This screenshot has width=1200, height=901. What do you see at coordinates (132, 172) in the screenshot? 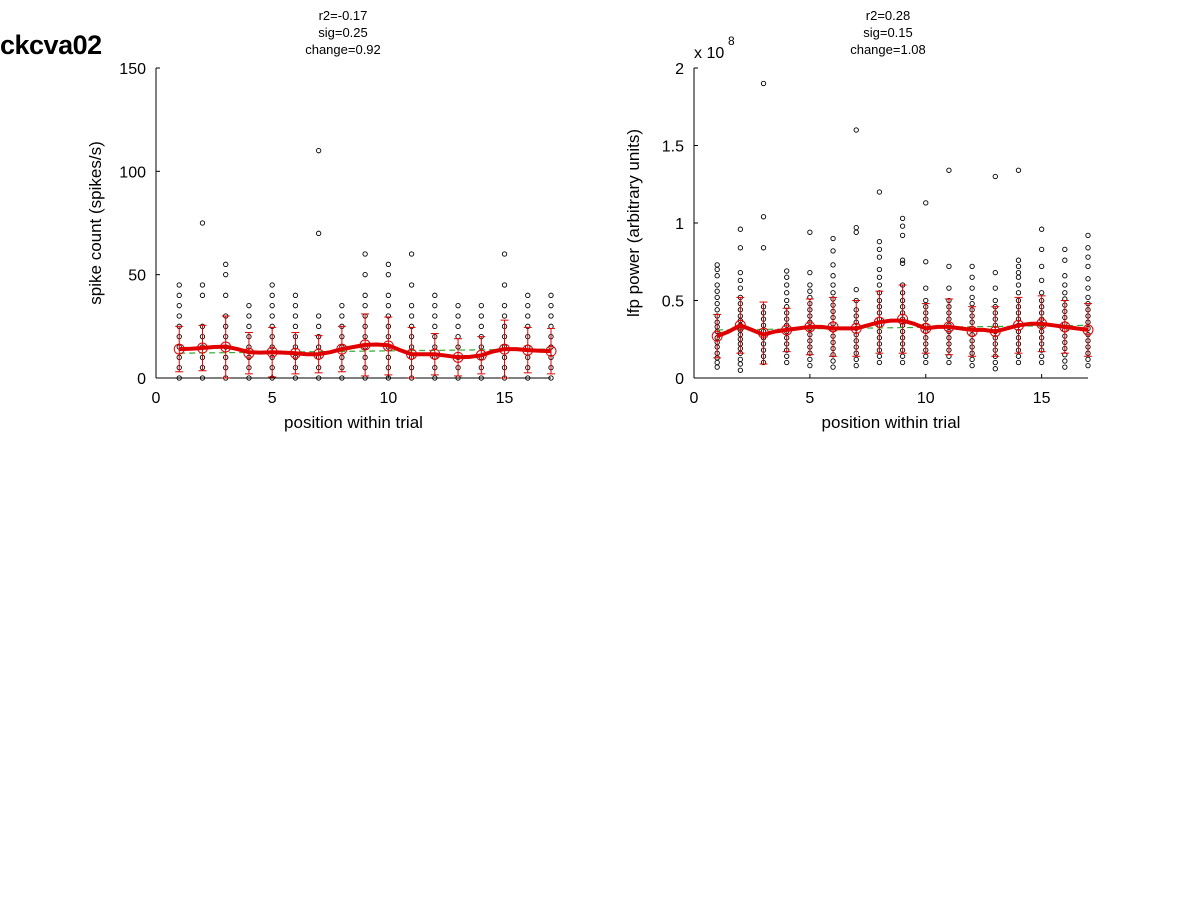
I see `y-tick-label: 100` at bounding box center [132, 172].